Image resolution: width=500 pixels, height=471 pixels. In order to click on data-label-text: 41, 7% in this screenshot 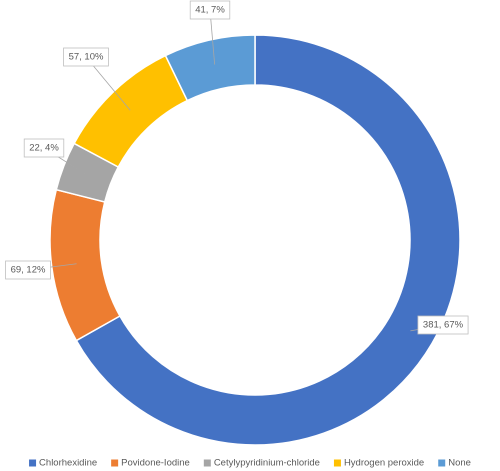, I will do `click(210, 10)`.